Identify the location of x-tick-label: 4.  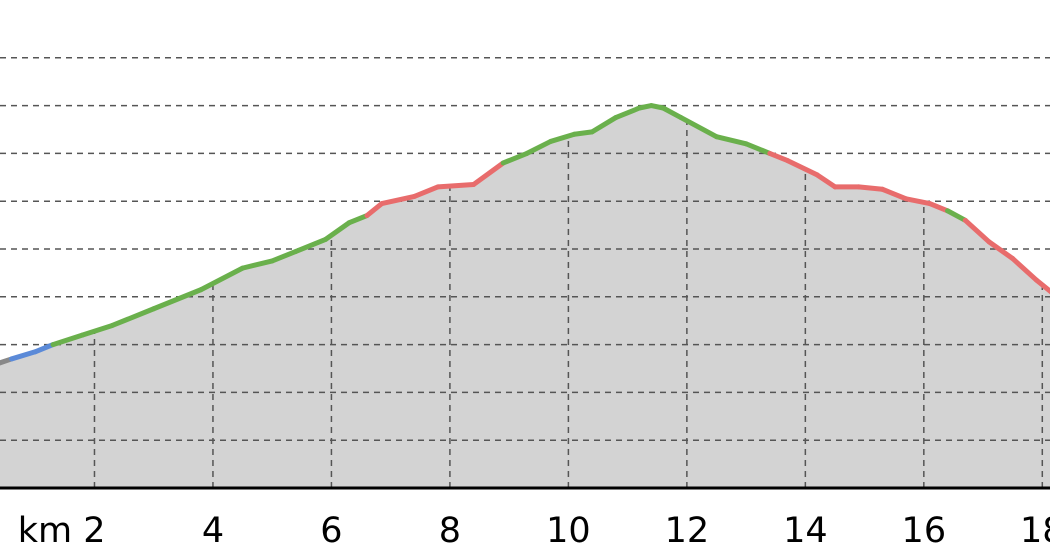
(213, 531).